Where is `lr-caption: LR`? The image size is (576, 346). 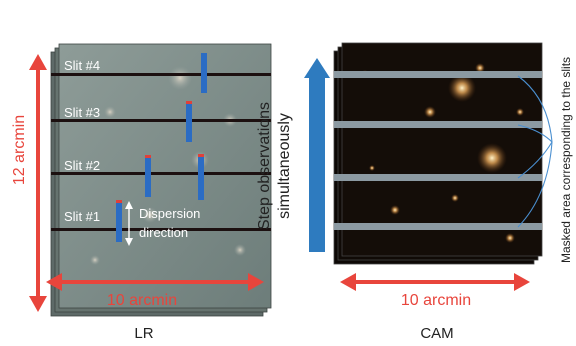
lr-caption: LR is located at coordinates (143, 333).